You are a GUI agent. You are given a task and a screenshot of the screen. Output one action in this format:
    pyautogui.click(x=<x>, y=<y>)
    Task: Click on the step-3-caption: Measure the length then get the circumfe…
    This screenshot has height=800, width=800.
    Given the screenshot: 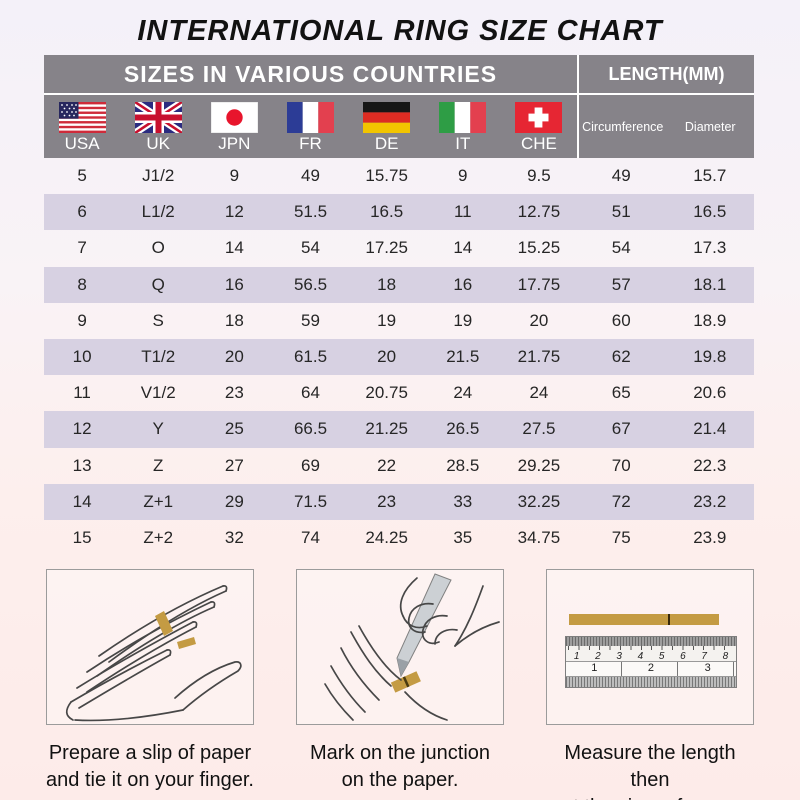 What is the action you would take?
    pyautogui.click(x=650, y=770)
    